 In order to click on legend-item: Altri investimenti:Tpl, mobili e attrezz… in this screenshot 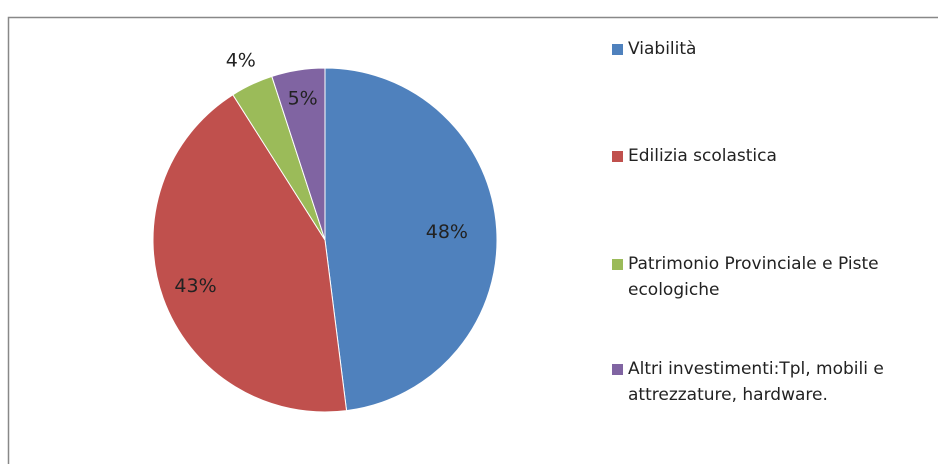, I will do `click(762, 382)`.